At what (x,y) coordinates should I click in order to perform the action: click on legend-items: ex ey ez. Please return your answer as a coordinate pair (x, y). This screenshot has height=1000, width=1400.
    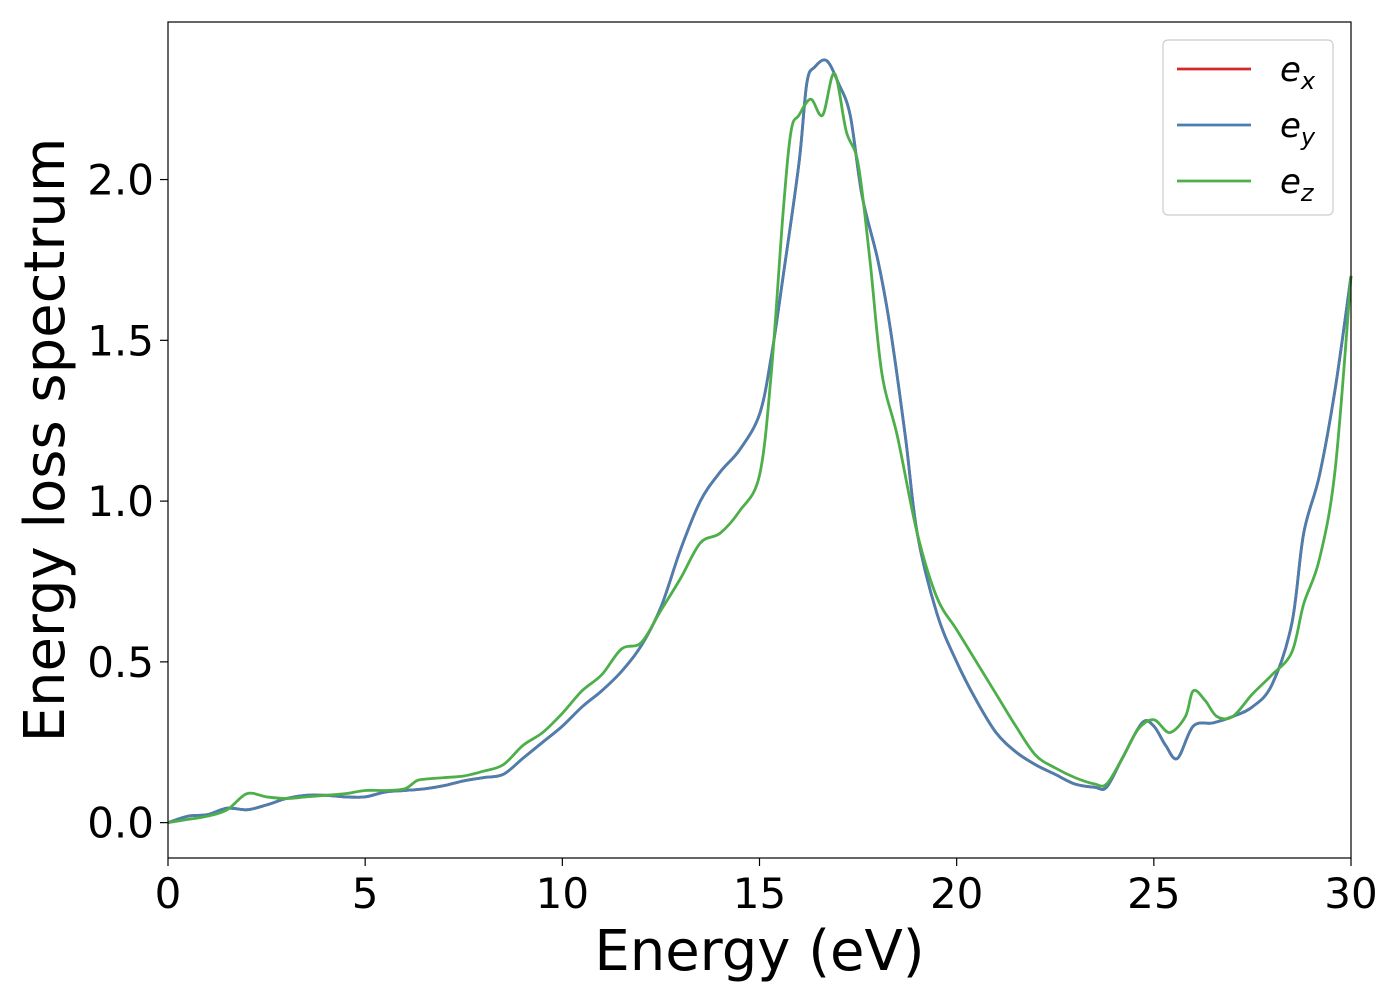
    Looking at the image, I should click on (1246, 128).